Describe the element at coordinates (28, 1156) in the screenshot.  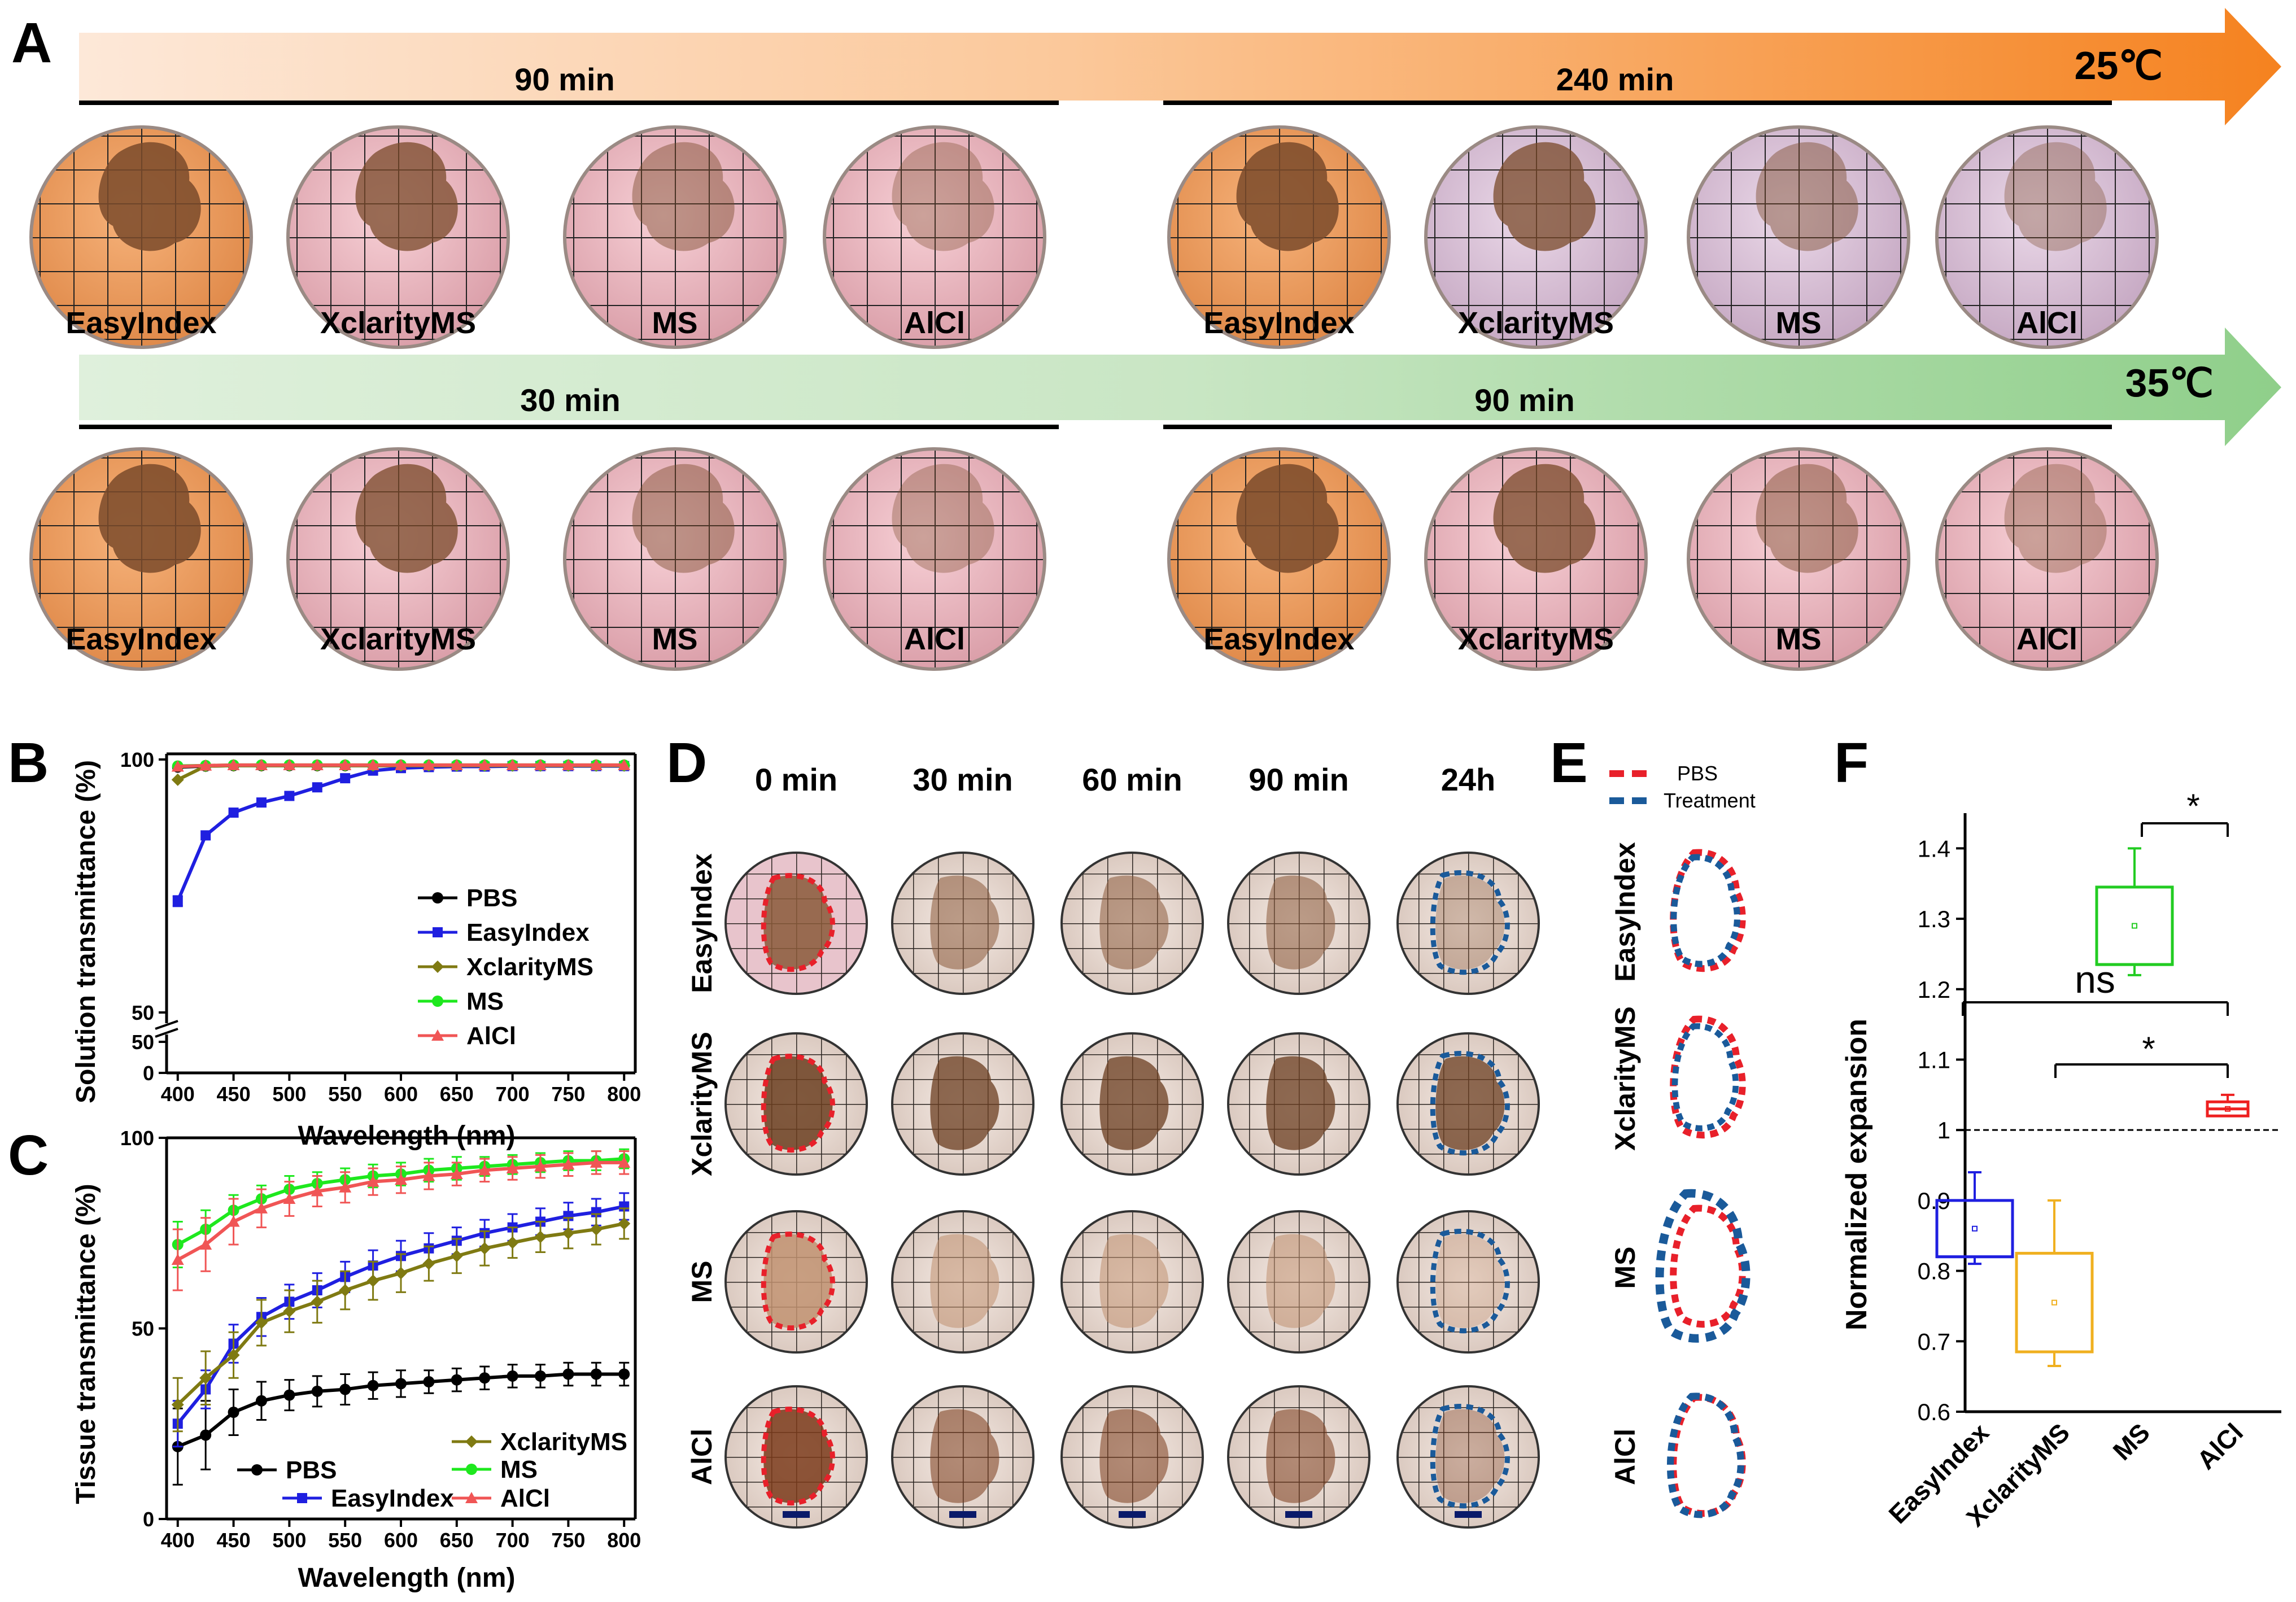
I see `panel-letter-c: C` at that location.